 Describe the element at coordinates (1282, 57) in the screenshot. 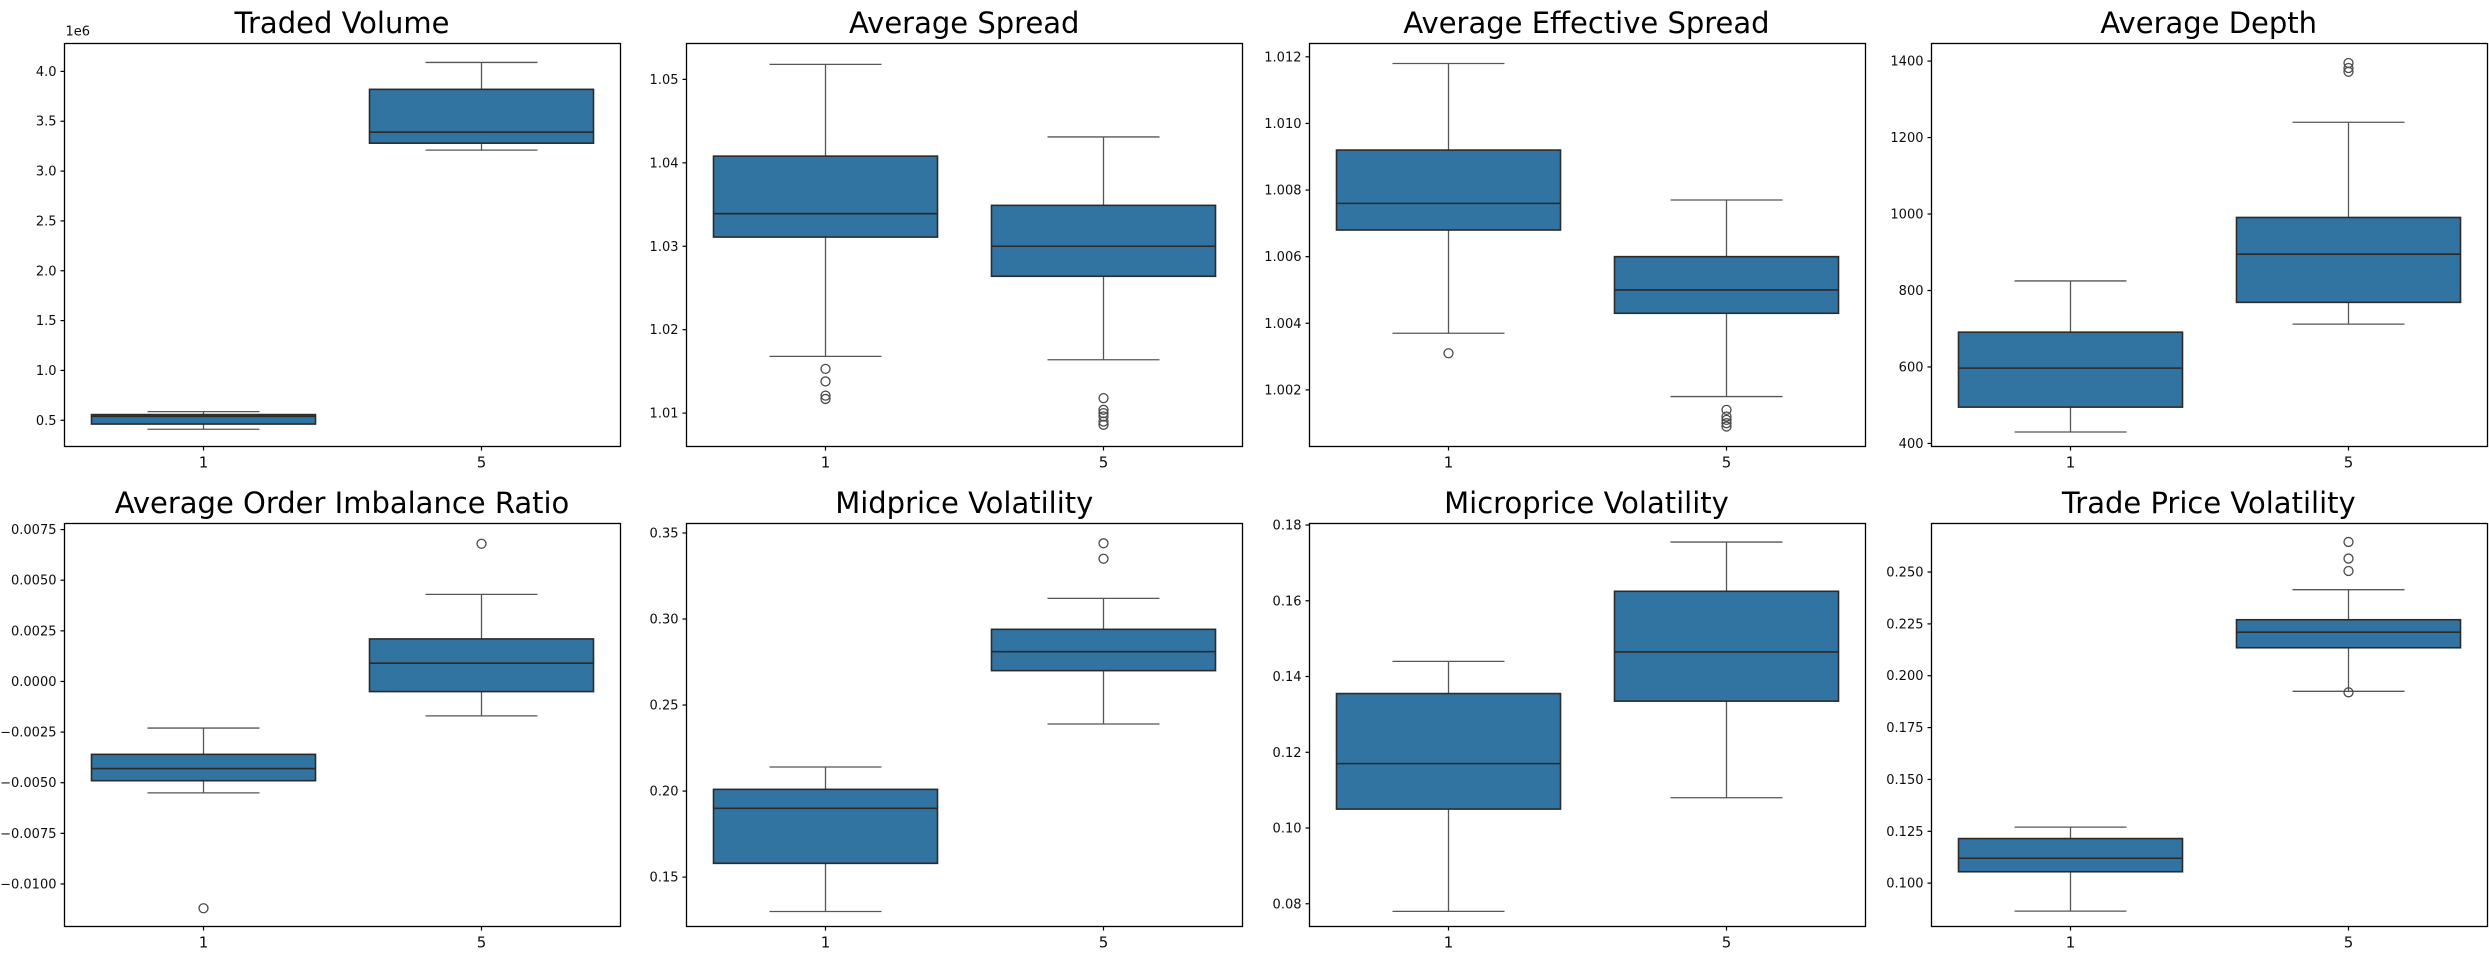

I see `y-tick-label: 1.012` at that location.